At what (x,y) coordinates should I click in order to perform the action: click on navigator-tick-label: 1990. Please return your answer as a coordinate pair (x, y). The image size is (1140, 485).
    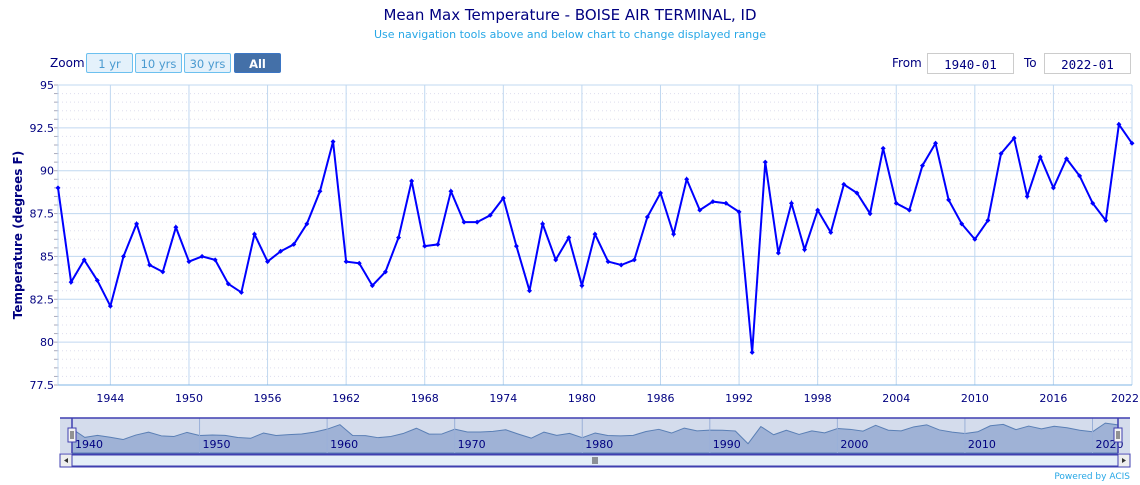
    Looking at the image, I should click on (727, 444).